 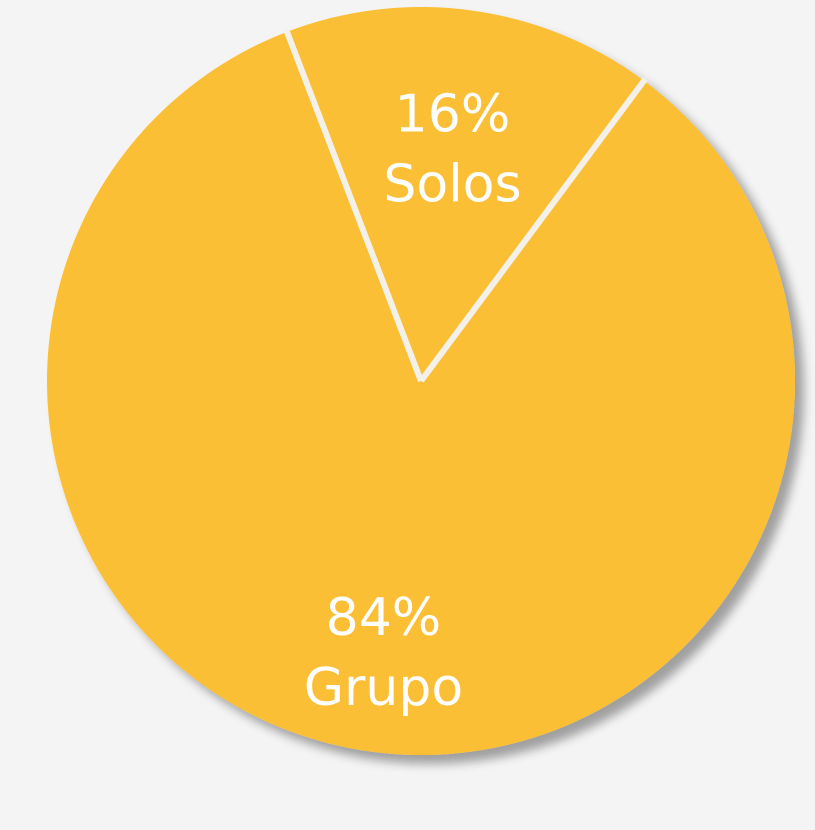 I want to click on pie-value-label-grupo: 84%, so click(x=384, y=618).